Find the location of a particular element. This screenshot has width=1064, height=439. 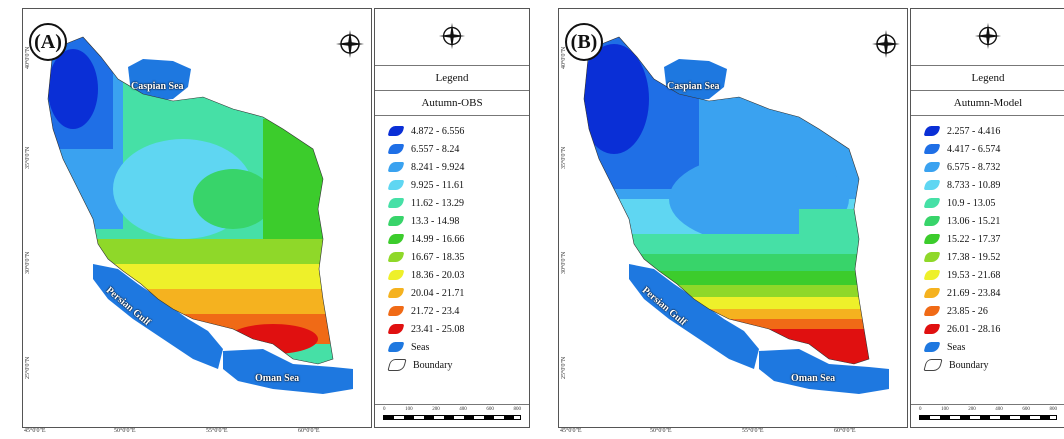

legend-subtitle: Autumn-Model is located at coordinates (987, 103).